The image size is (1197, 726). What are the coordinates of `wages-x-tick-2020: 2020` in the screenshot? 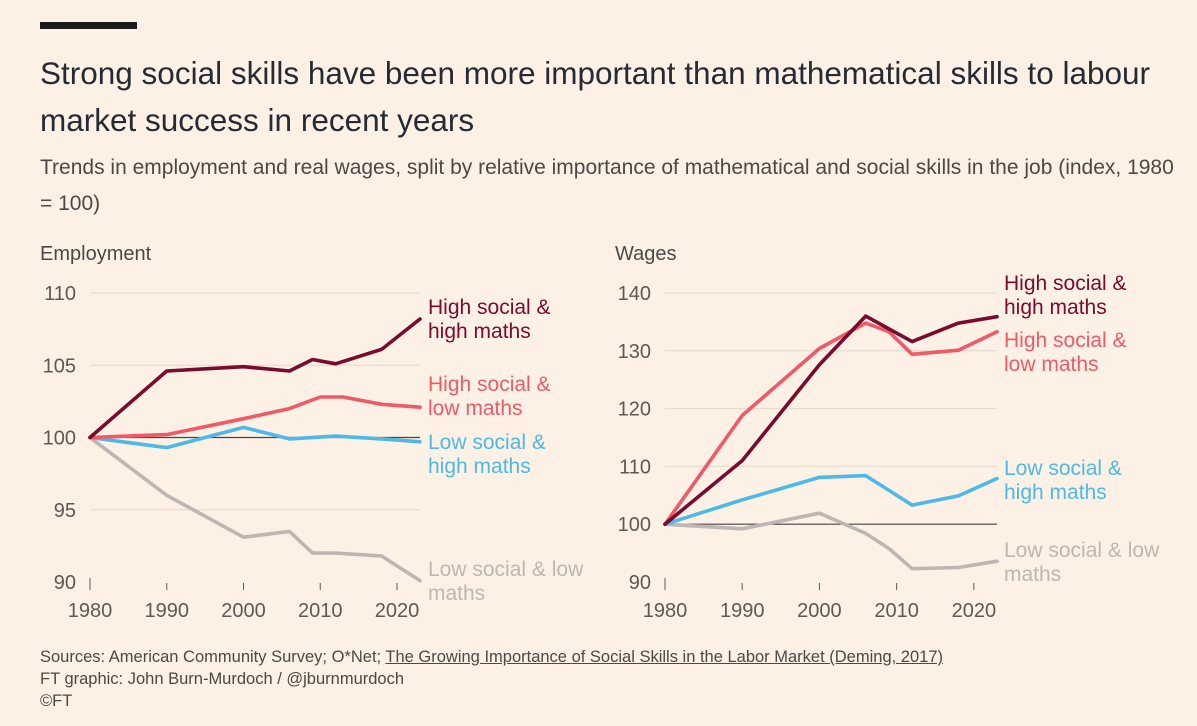 It's located at (974, 611).